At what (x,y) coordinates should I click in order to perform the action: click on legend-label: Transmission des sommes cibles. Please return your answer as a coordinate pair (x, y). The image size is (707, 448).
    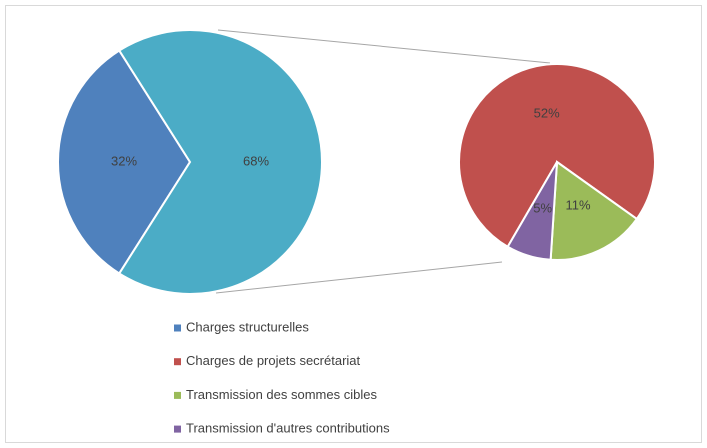
    Looking at the image, I should click on (281, 394).